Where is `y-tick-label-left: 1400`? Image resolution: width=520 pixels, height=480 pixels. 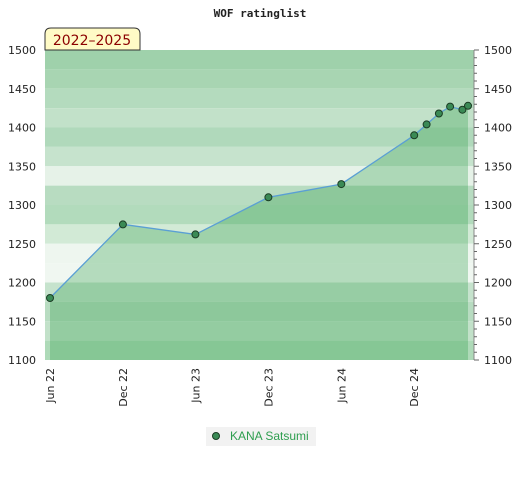 y-tick-label-left: 1400 is located at coordinates (22, 128).